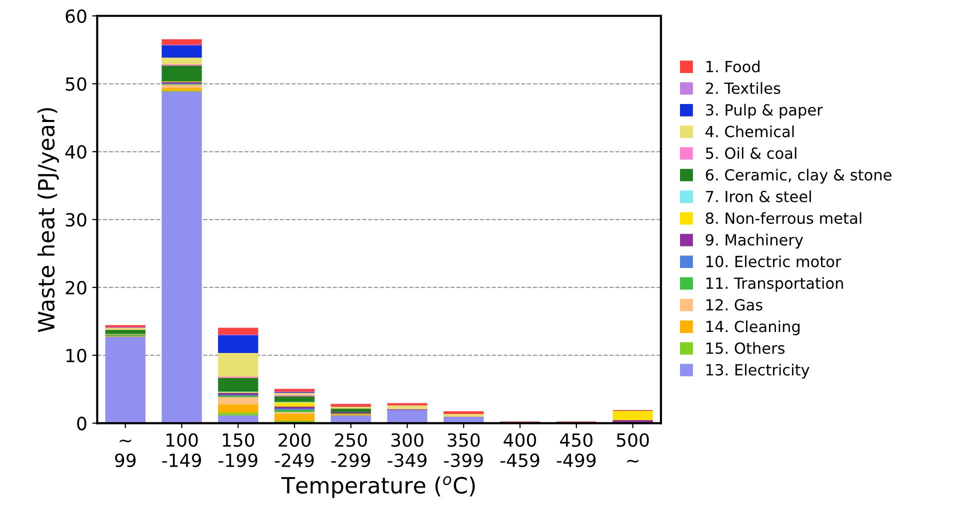 The height and width of the screenshot is (529, 972). I want to click on y-tick-label: 60, so click(76, 16).